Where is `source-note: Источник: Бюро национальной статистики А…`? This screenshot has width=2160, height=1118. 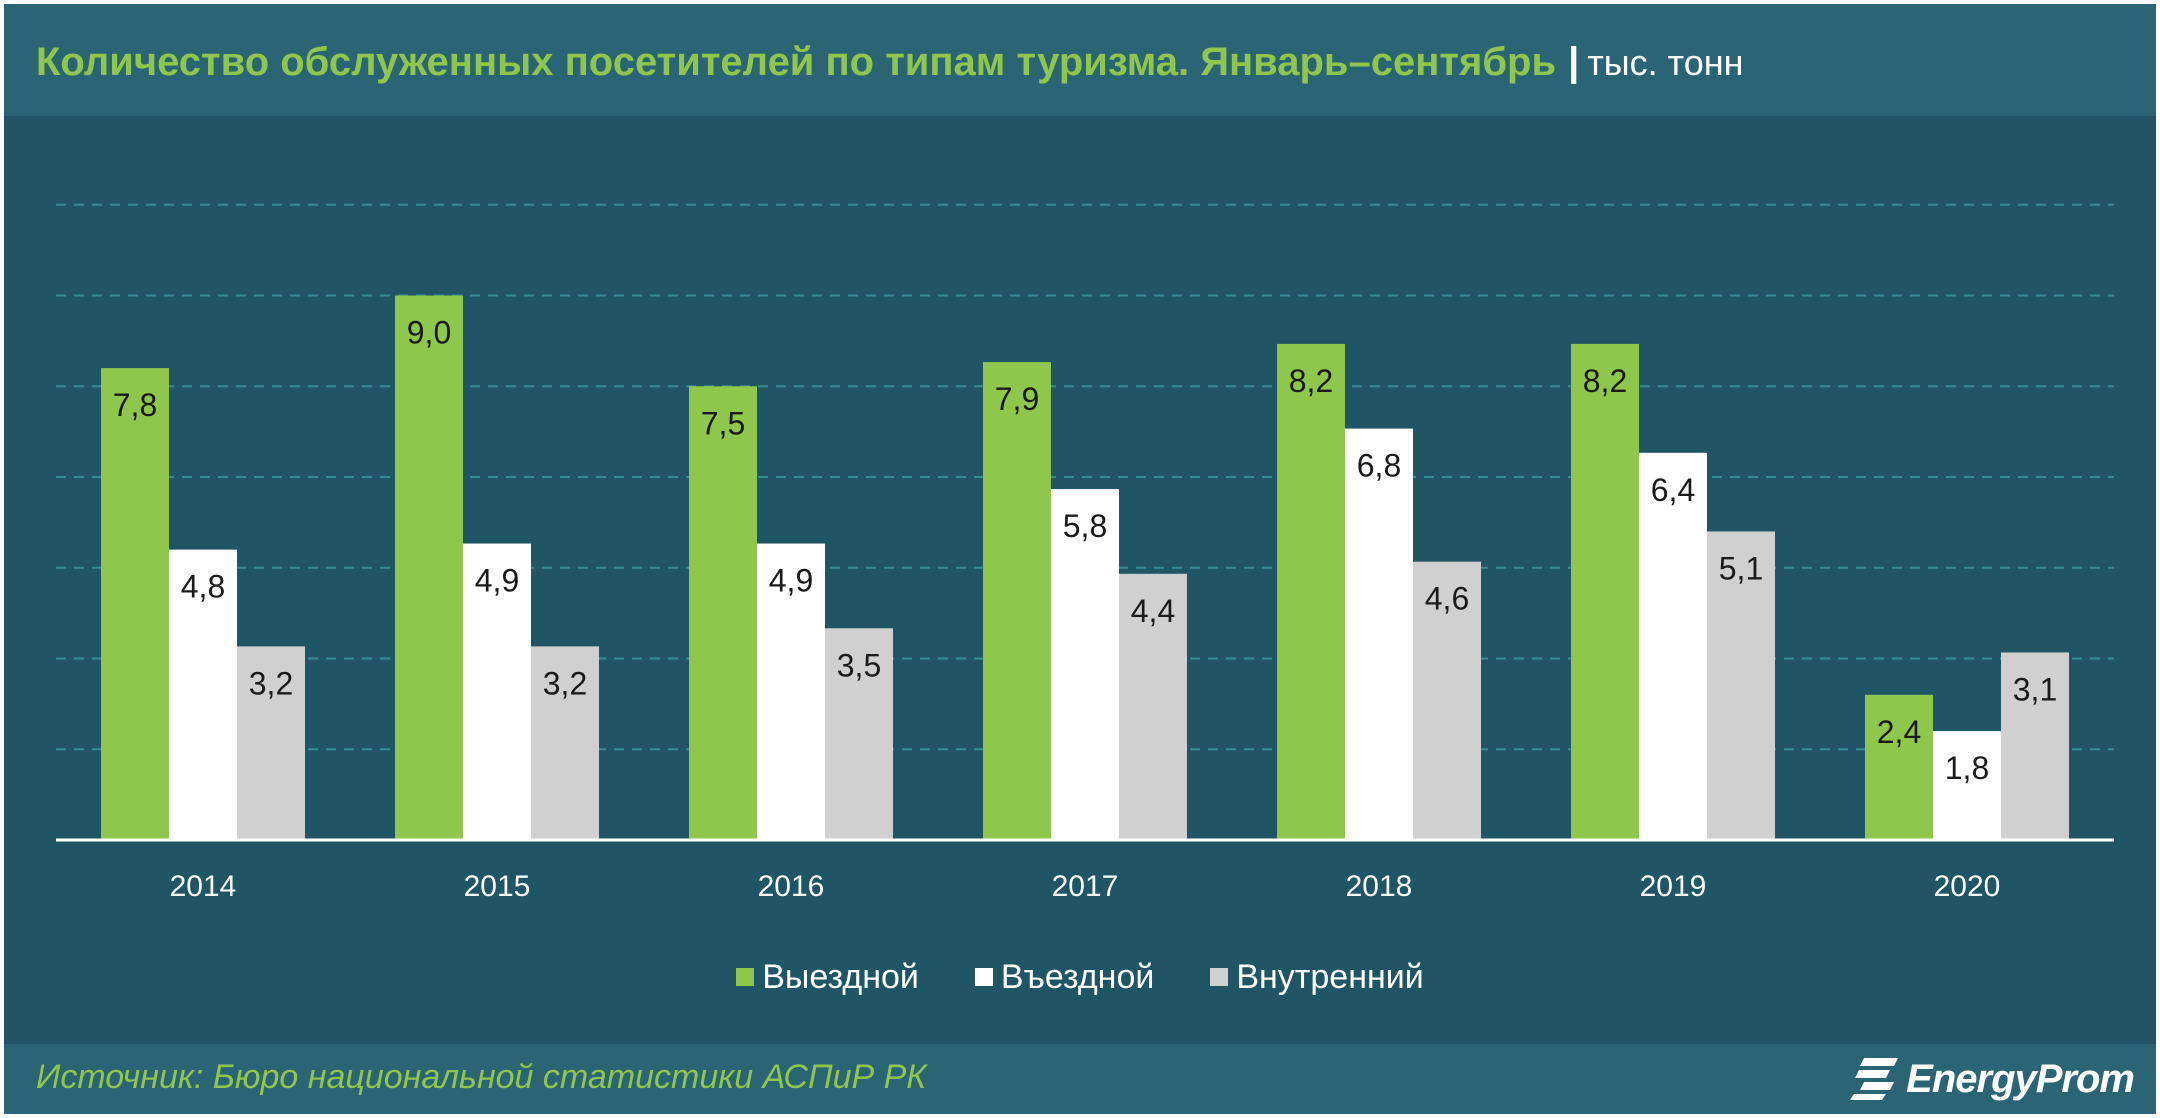 source-note: Источник: Бюро национальной статистики А… is located at coordinates (481, 1077).